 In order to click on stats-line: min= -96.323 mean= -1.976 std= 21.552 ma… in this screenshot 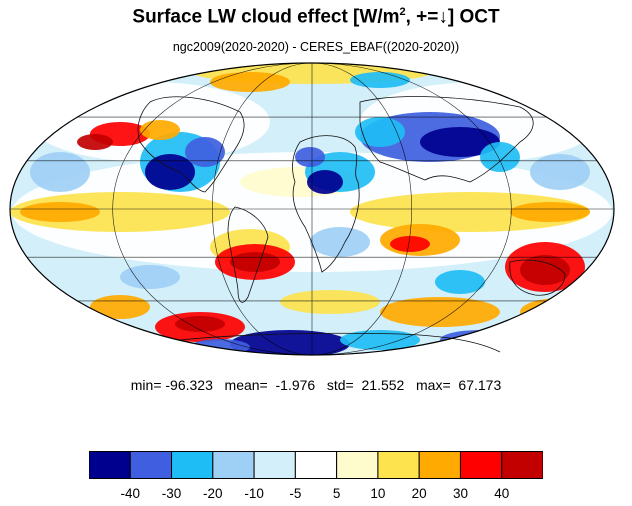, I will do `click(316, 385)`.